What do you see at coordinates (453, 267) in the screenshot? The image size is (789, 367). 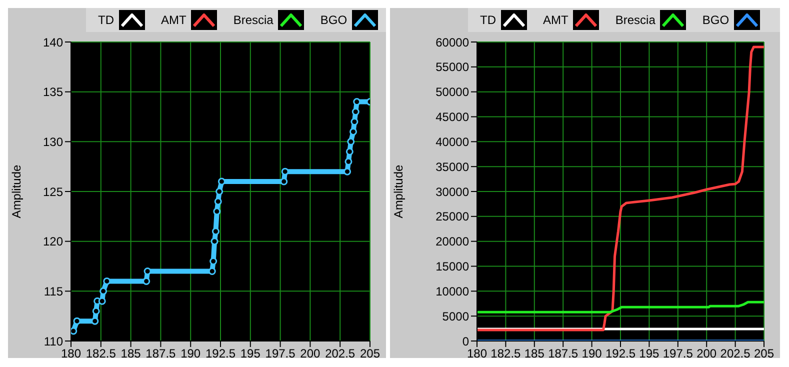 I see `y-tick-label: 15000` at bounding box center [453, 267].